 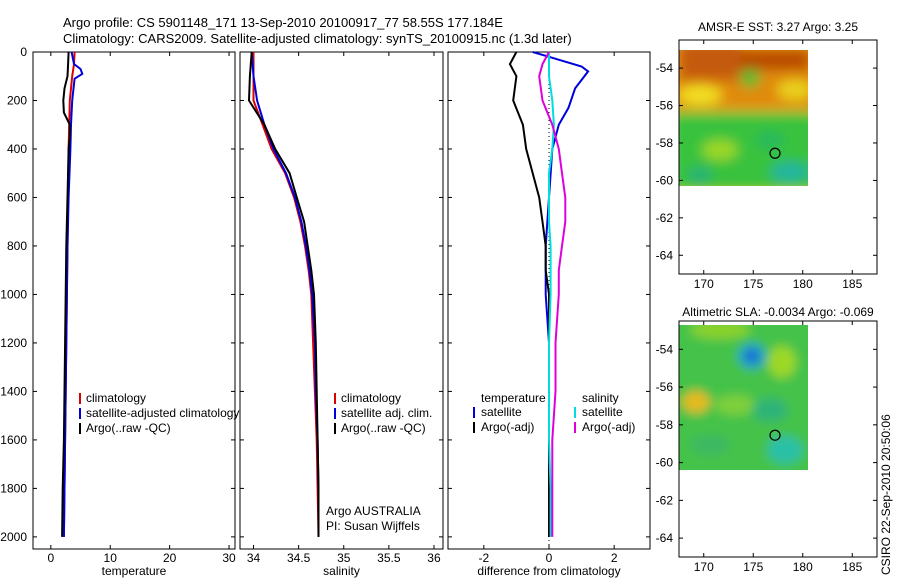 What do you see at coordinates (17, 197) in the screenshot?
I see `y-tick-label: 600` at bounding box center [17, 197].